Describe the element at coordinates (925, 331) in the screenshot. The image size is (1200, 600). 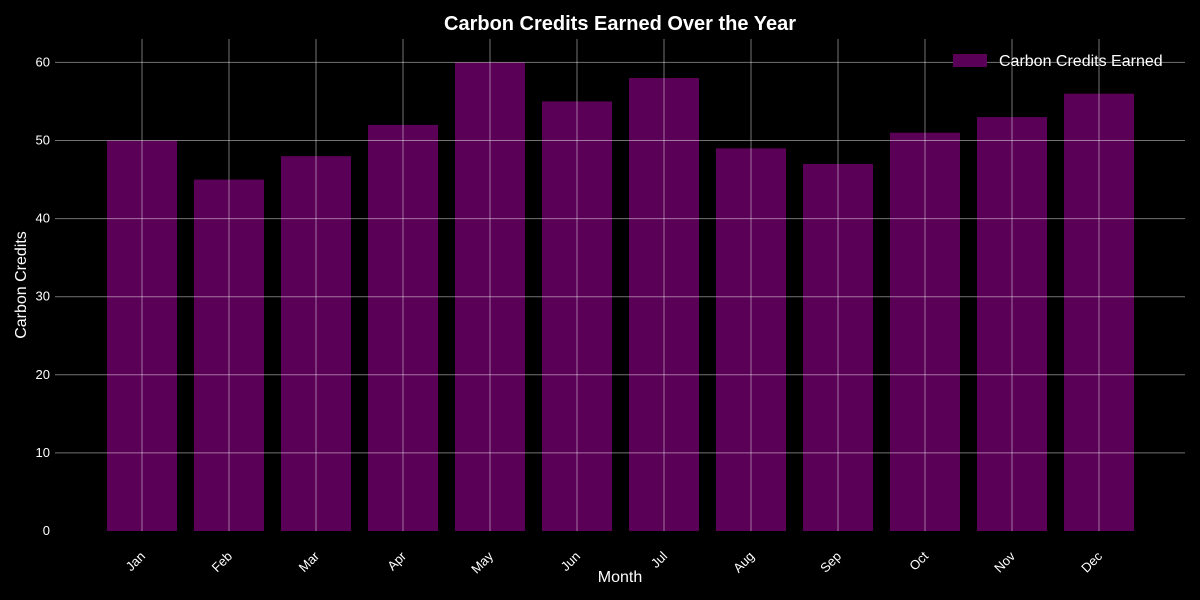
I see `bar-oct` at that location.